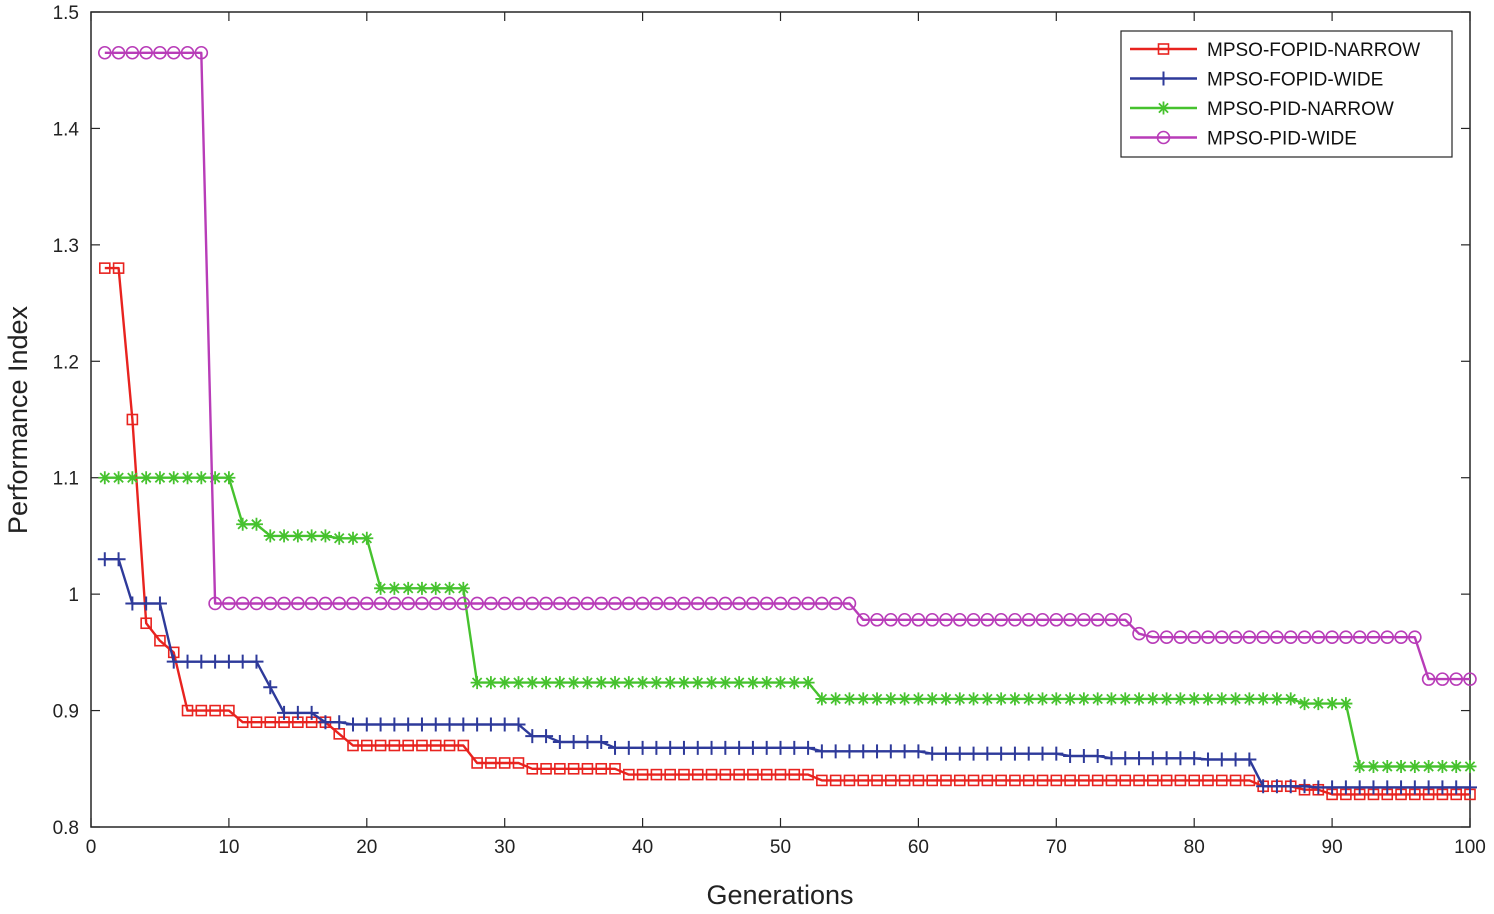  Describe the element at coordinates (779, 895) in the screenshot. I see `x-axis-title: Generations` at that location.